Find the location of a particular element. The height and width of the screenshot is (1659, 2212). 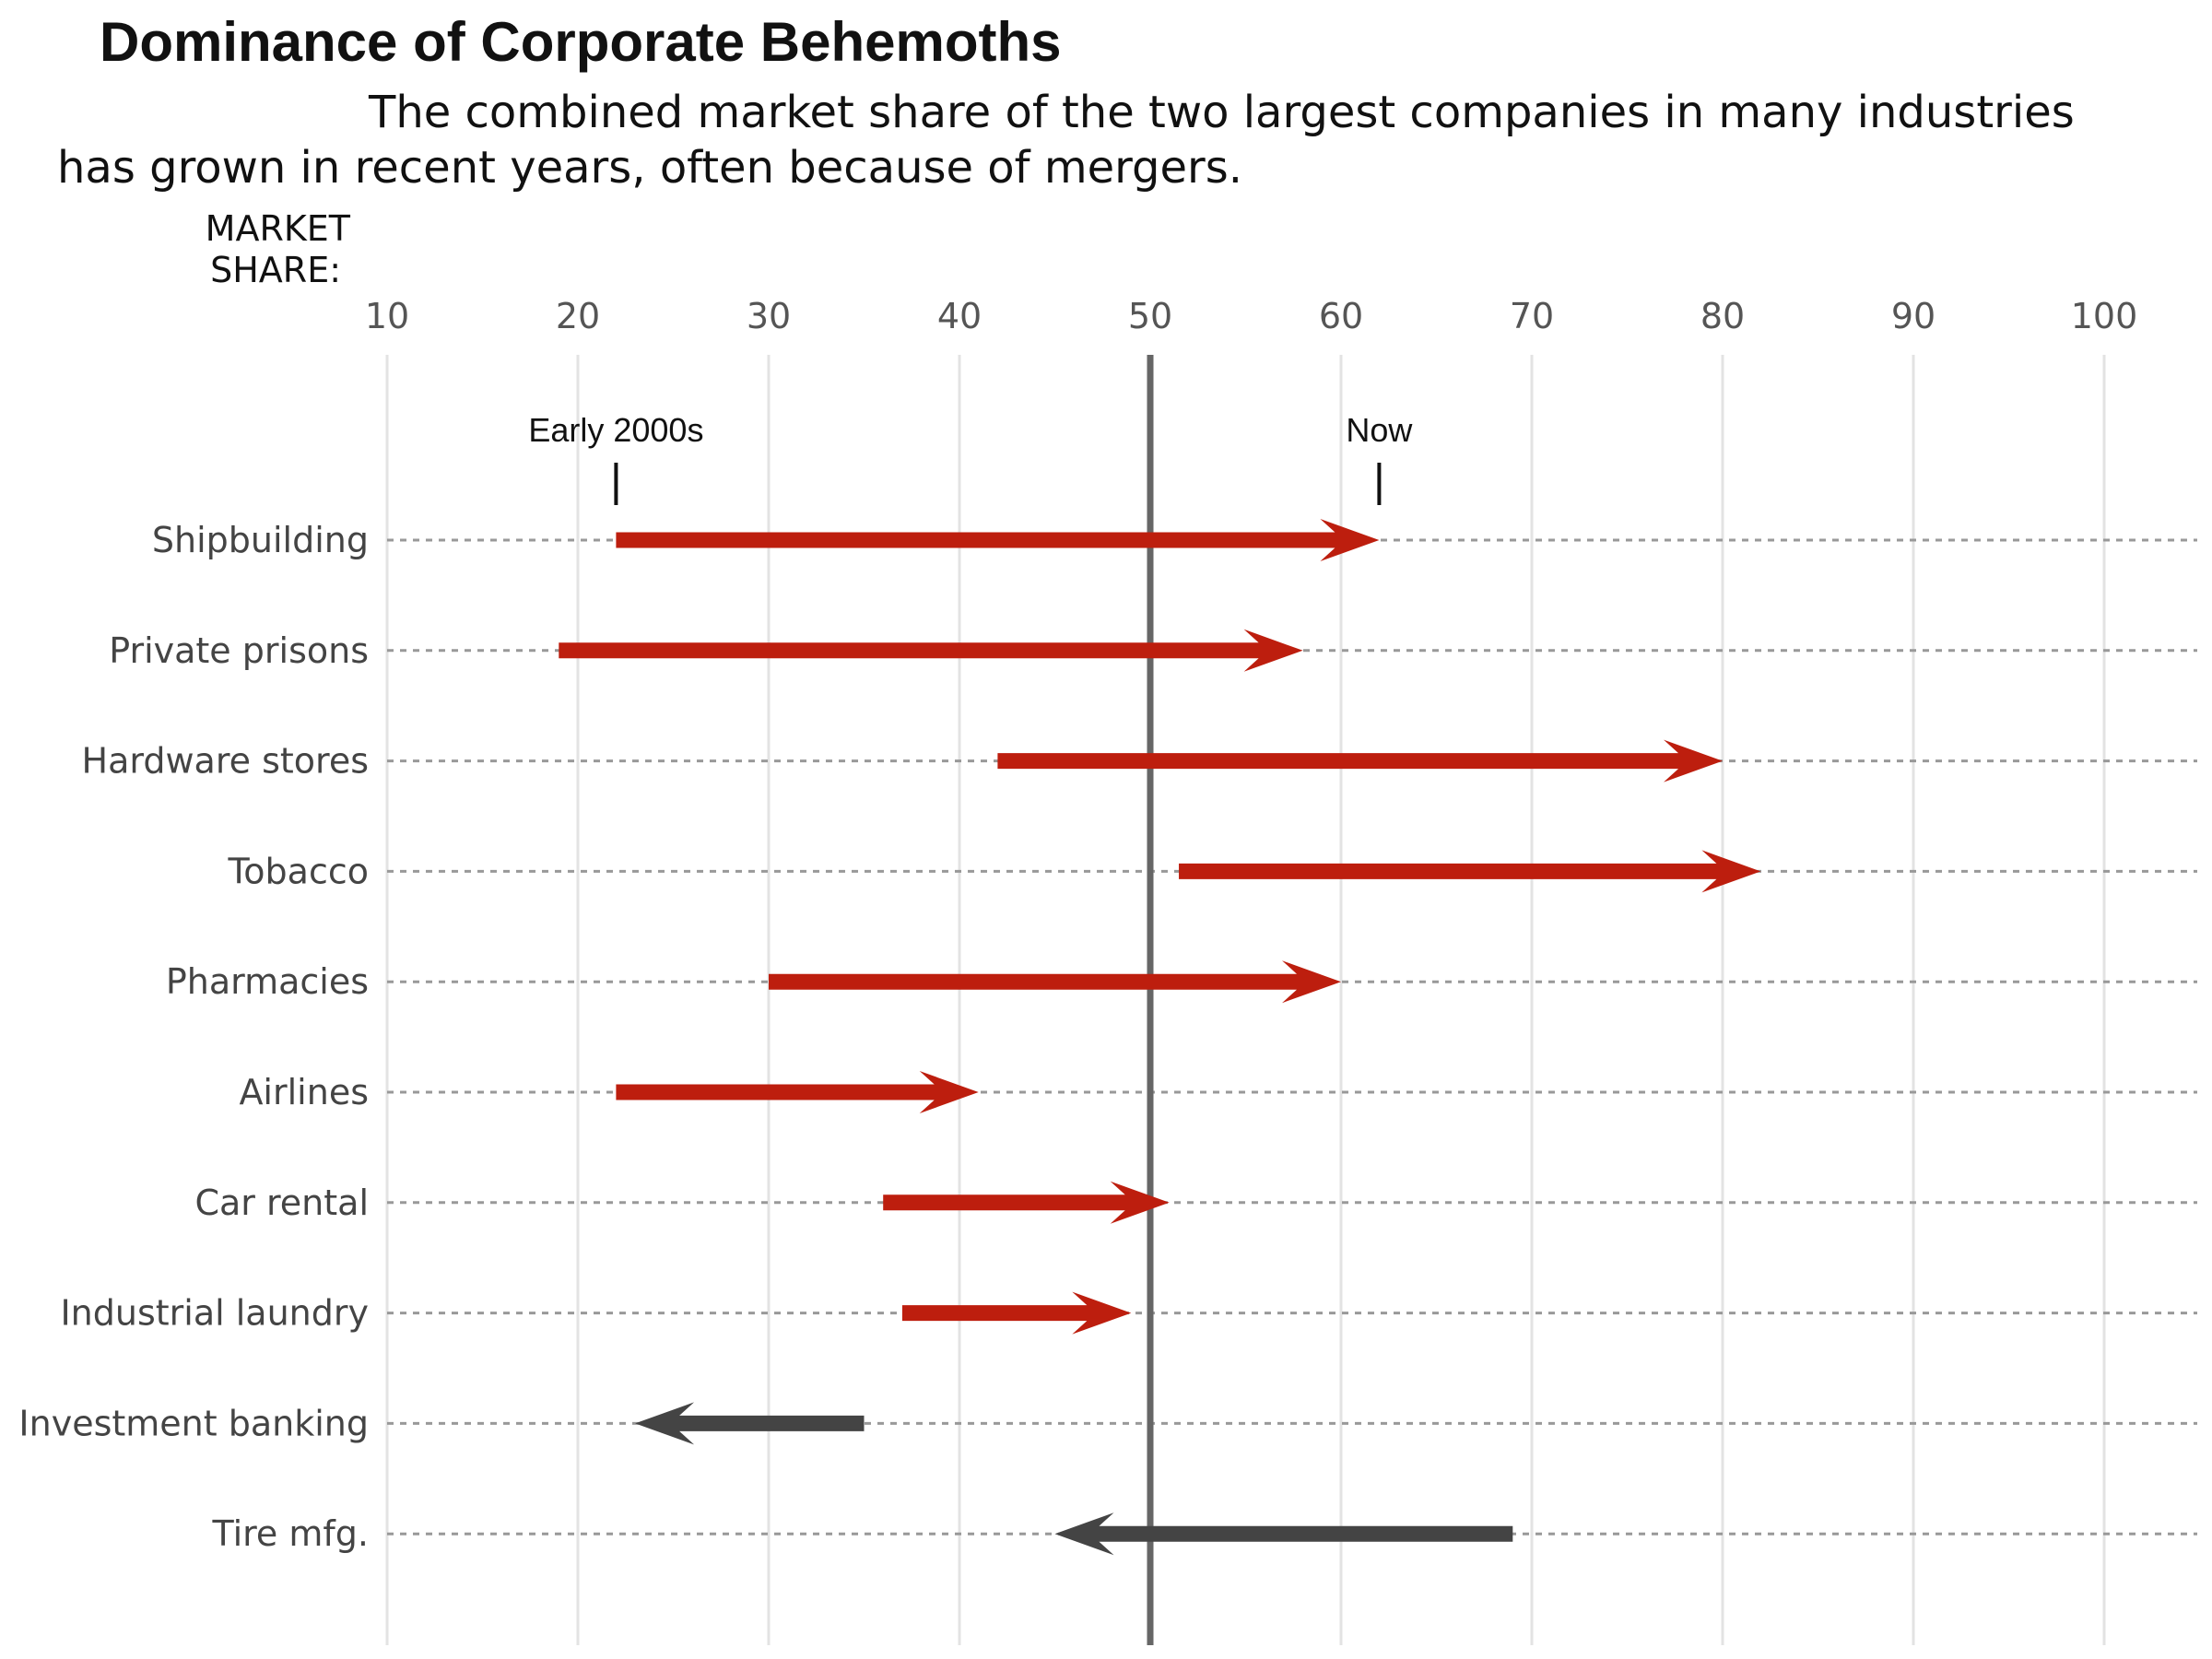

x-tick-label-100: 100 is located at coordinates (2104, 316).